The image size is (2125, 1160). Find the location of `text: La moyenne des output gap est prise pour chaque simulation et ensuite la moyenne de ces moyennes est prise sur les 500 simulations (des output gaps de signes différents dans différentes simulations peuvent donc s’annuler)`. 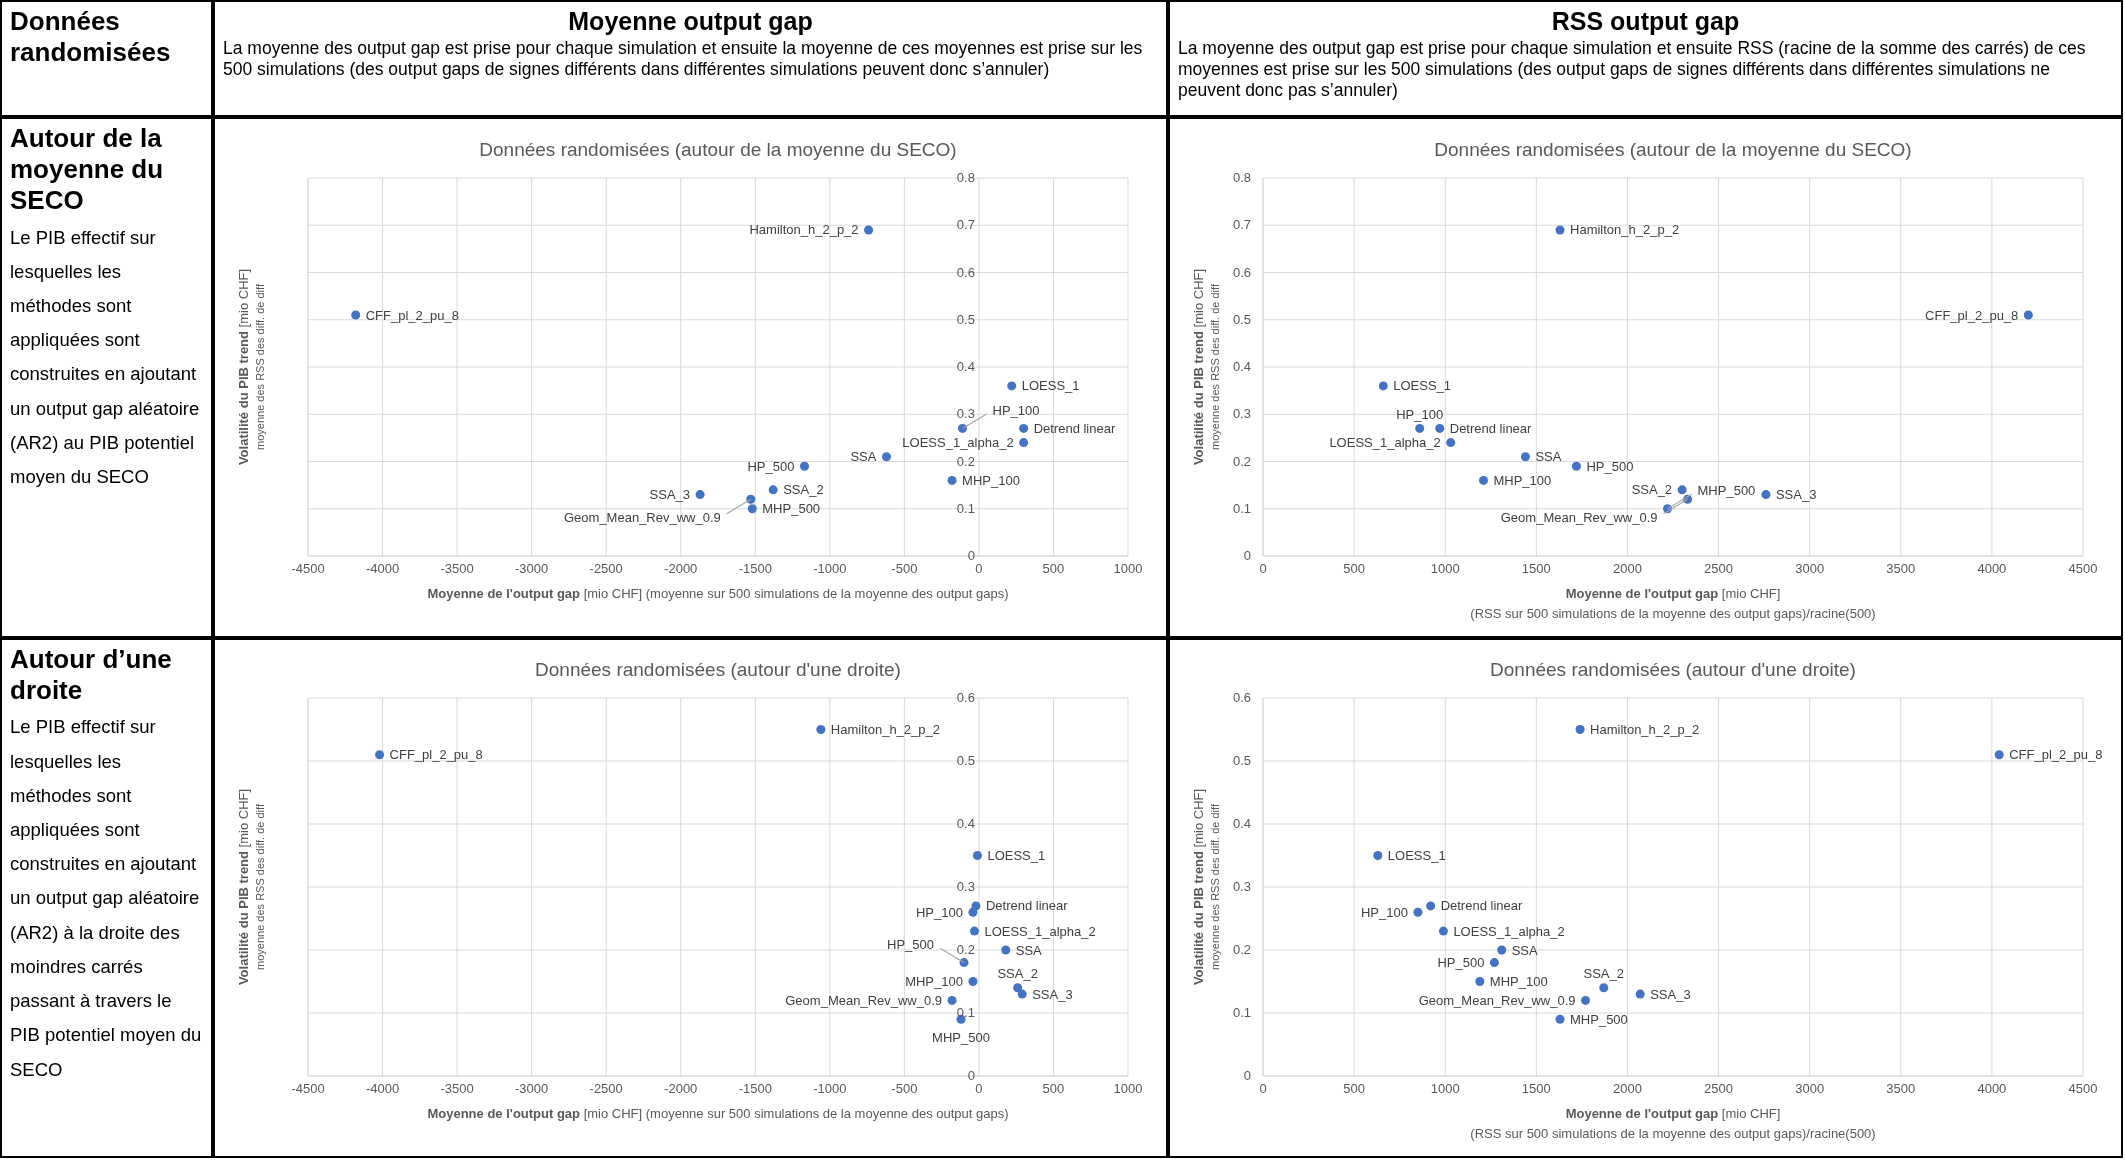

text: La moyenne des output gap est prise pour chaque simulation et ensuite la moyenne de ces moyennes est prise sur les 500 simulations (des output gaps de signes différents dans différentes simulations peuvent donc s’annuler) is located at coordinates (683, 59).